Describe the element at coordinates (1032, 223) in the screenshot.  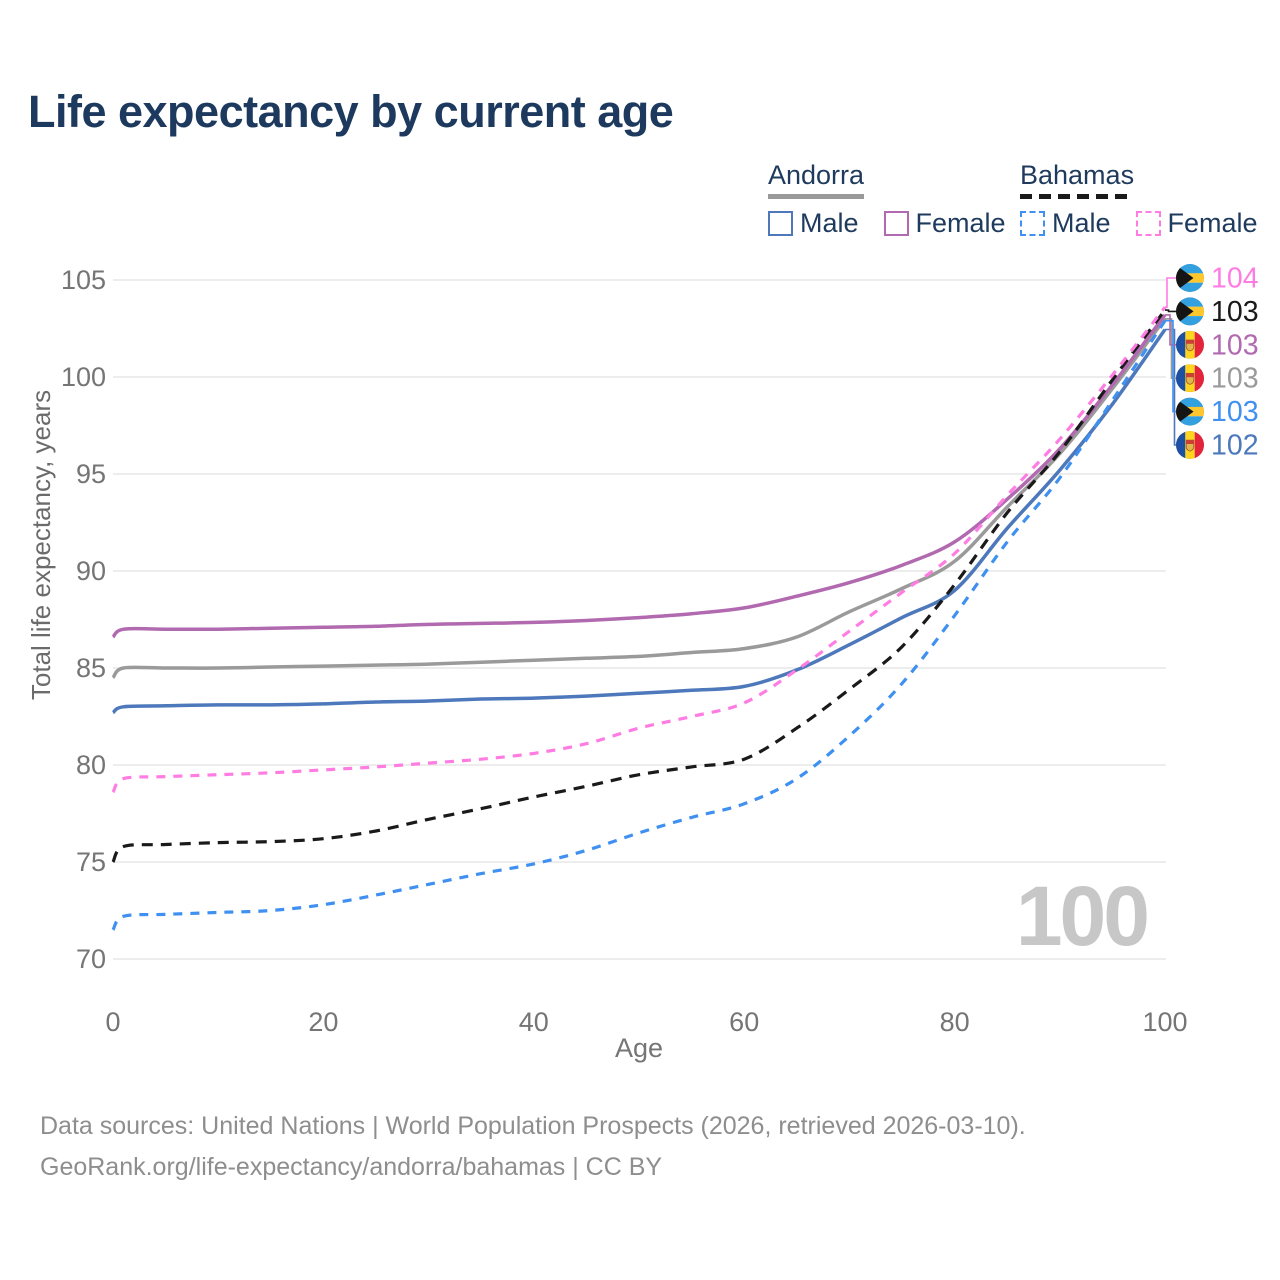
I see `bahamas-male-swatch` at that location.